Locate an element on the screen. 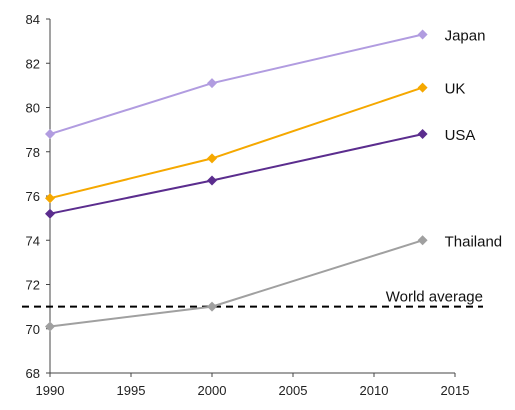 The width and height of the screenshot is (515, 410). y-tick-label: 74 is located at coordinates (33, 240).